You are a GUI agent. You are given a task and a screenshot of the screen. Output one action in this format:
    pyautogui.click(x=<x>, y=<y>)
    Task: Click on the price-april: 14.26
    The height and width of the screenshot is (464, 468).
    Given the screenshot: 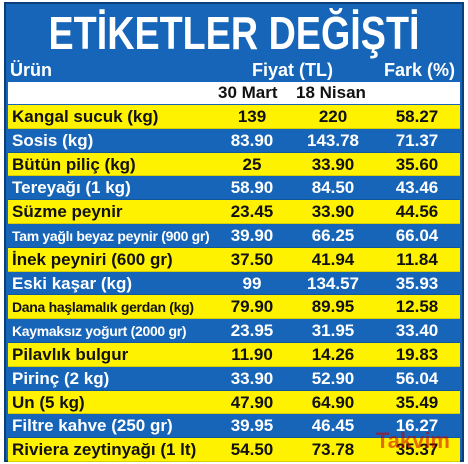 What is the action you would take?
    pyautogui.click(x=333, y=354)
    